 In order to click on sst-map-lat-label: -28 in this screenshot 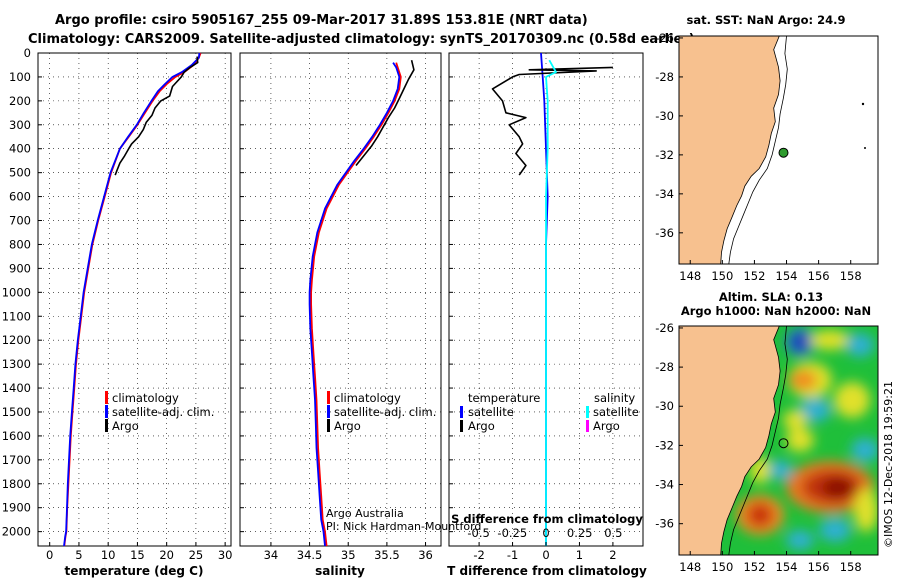, I will do `click(664, 77)`.